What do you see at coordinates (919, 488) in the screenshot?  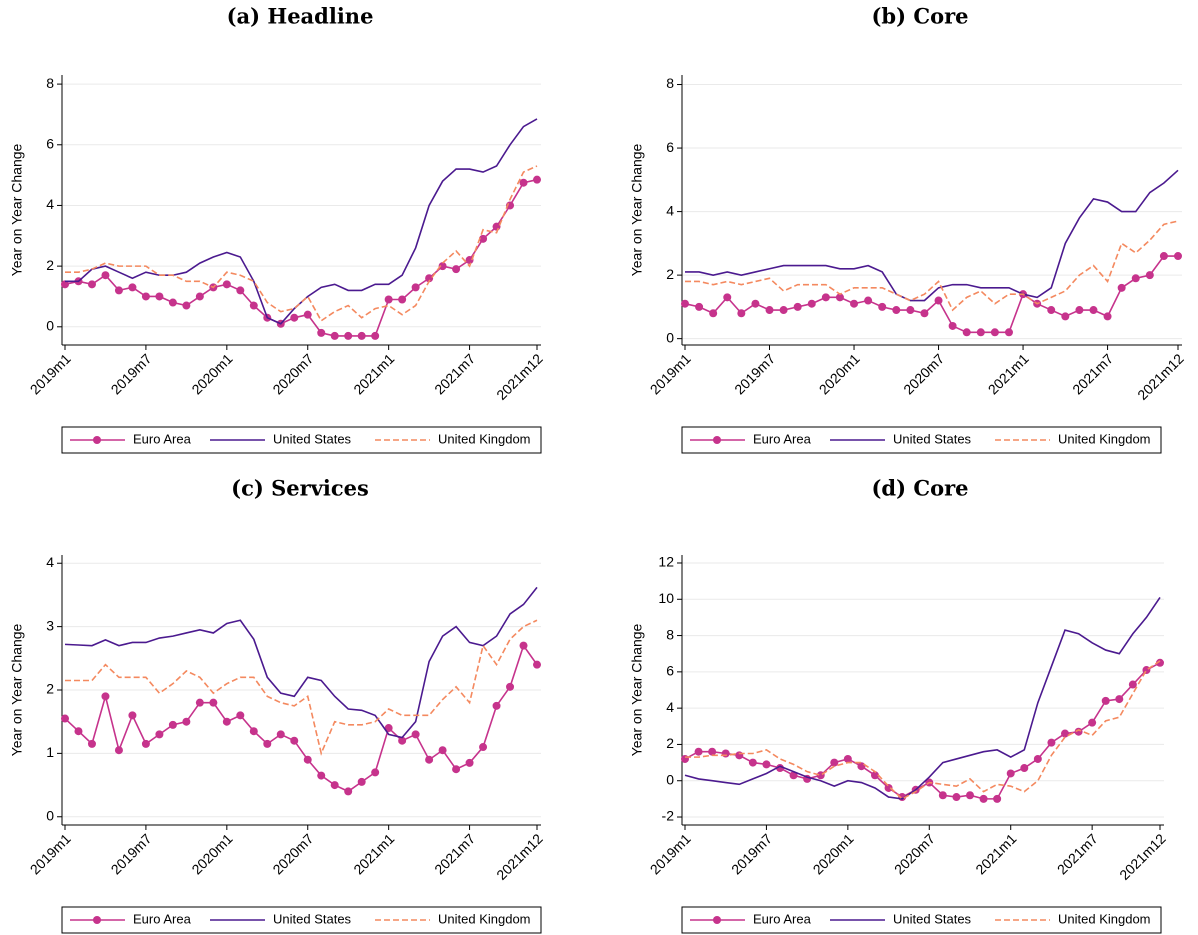 I see `panel-title: (d) Core` at bounding box center [919, 488].